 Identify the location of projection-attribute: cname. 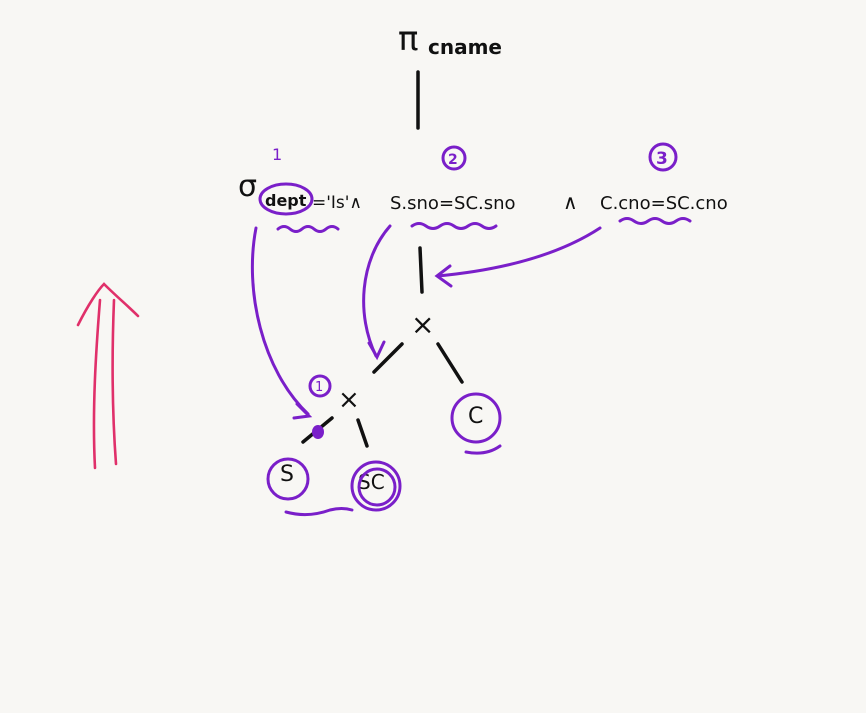
(465, 47).